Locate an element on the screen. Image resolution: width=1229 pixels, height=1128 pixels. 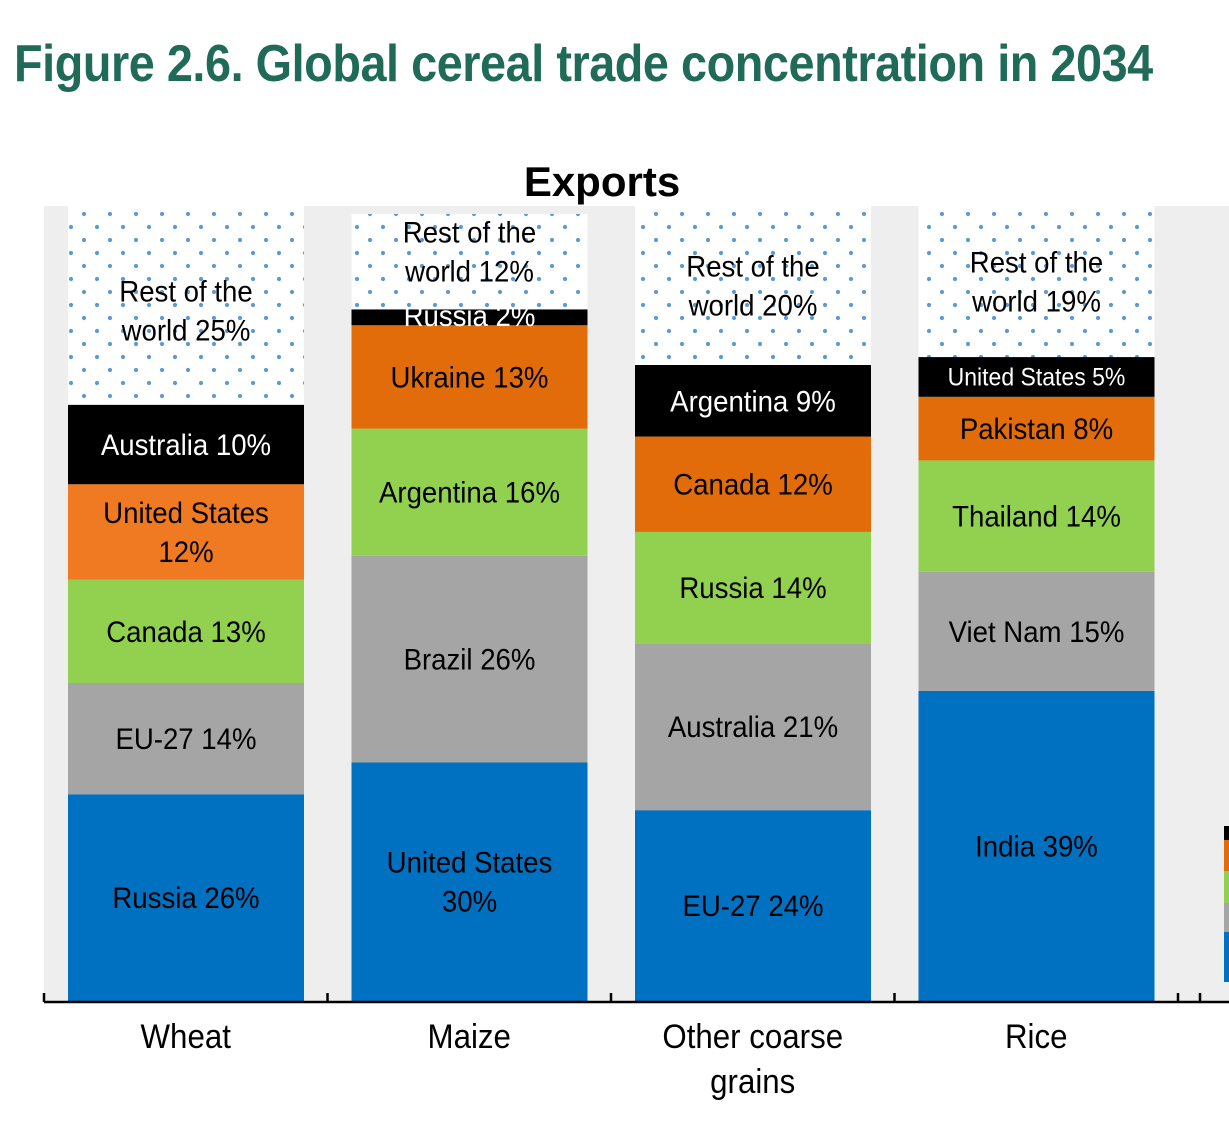
data-label: Ukraine 13% is located at coordinates (470, 377).